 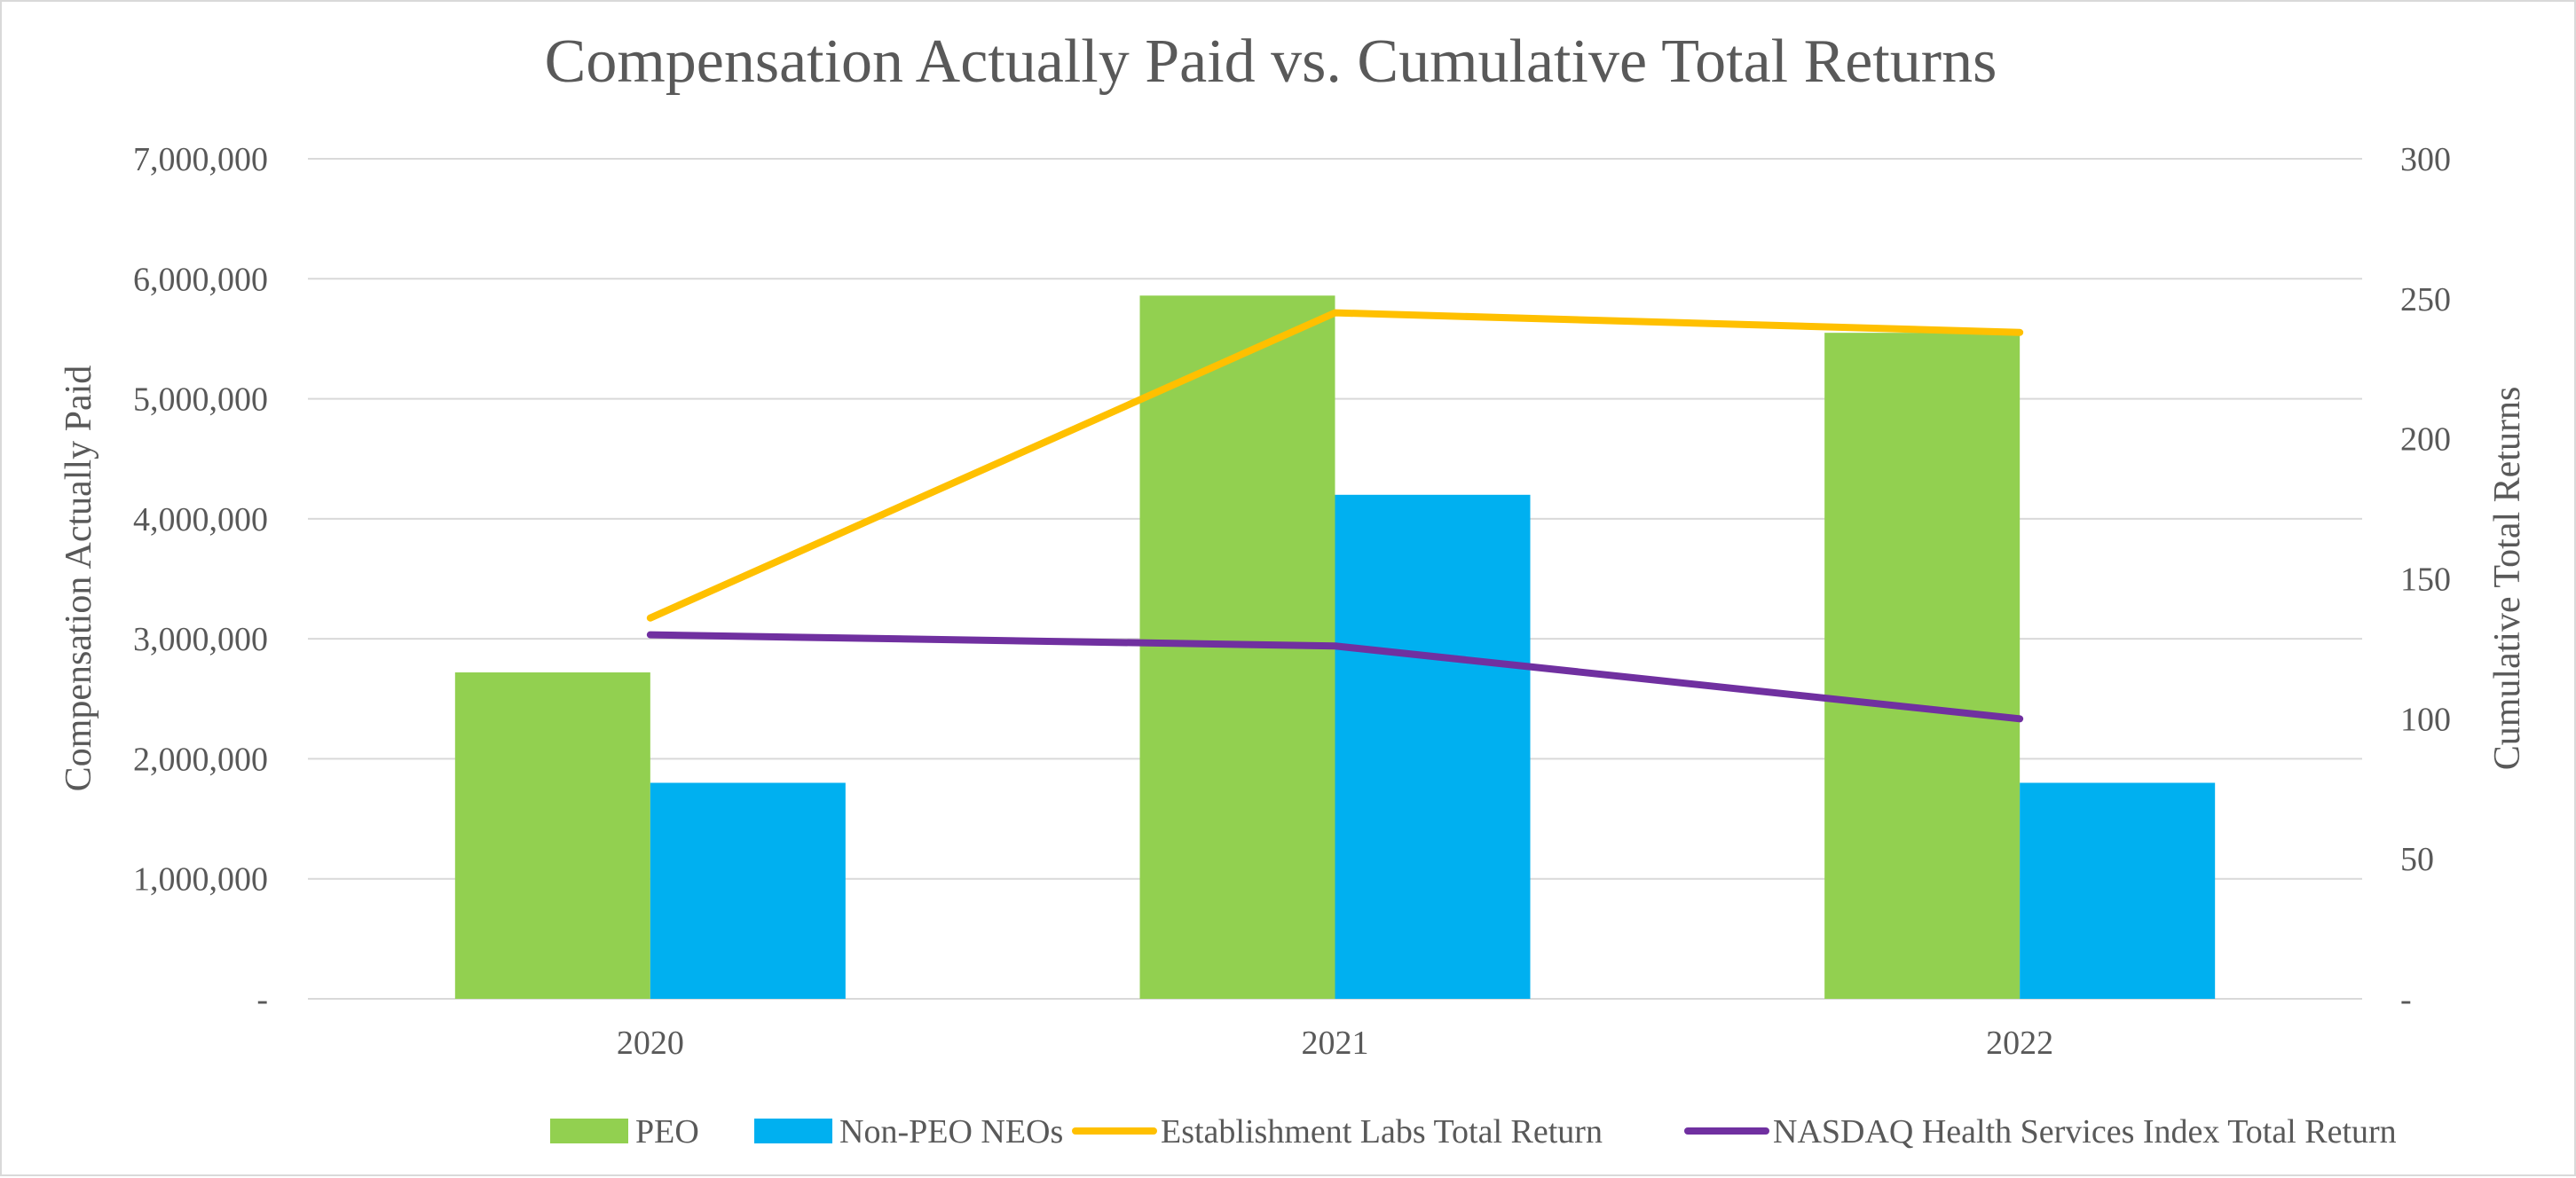 I want to click on x-tick-label: 2020, so click(x=650, y=1043).